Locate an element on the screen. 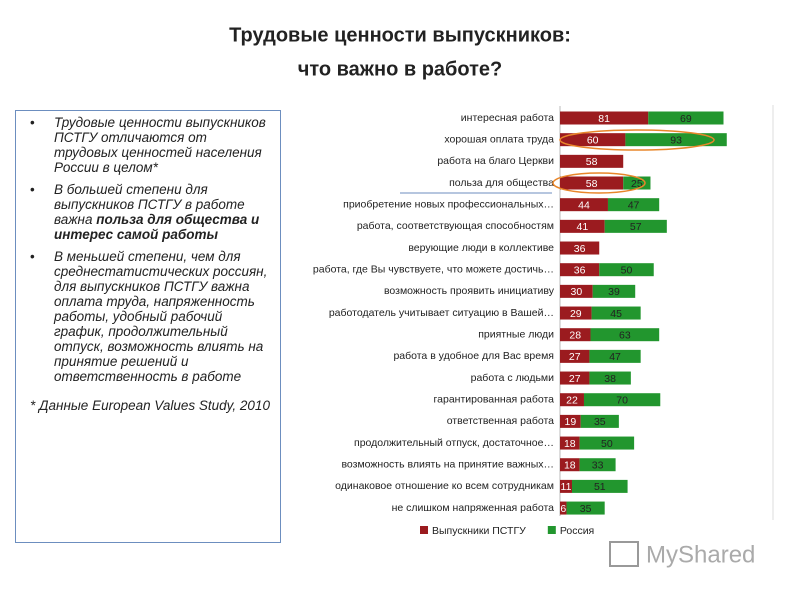 Image resolution: width=800 pixels, height=600 pixels. category-label: гарантированная работа is located at coordinates (494, 399).